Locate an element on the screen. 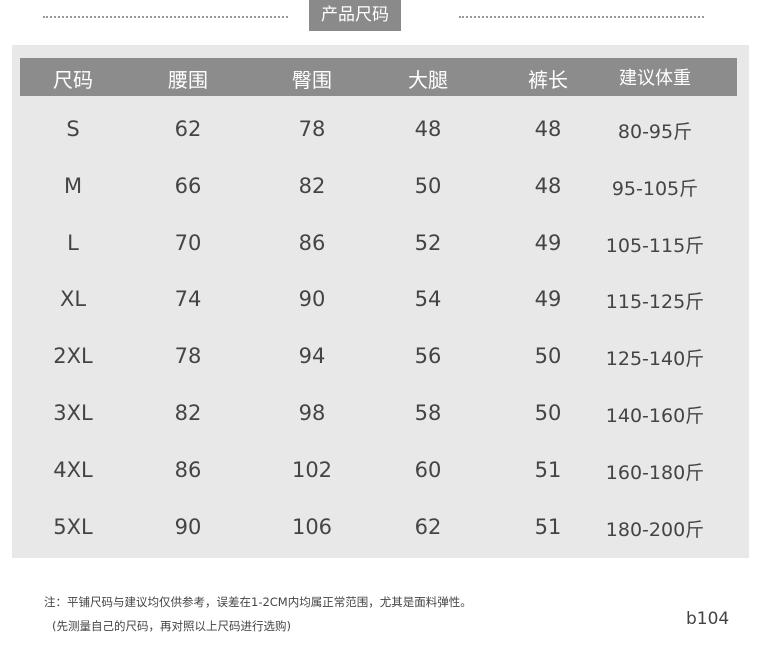  table-cell: 4XL is located at coordinates (73, 469).